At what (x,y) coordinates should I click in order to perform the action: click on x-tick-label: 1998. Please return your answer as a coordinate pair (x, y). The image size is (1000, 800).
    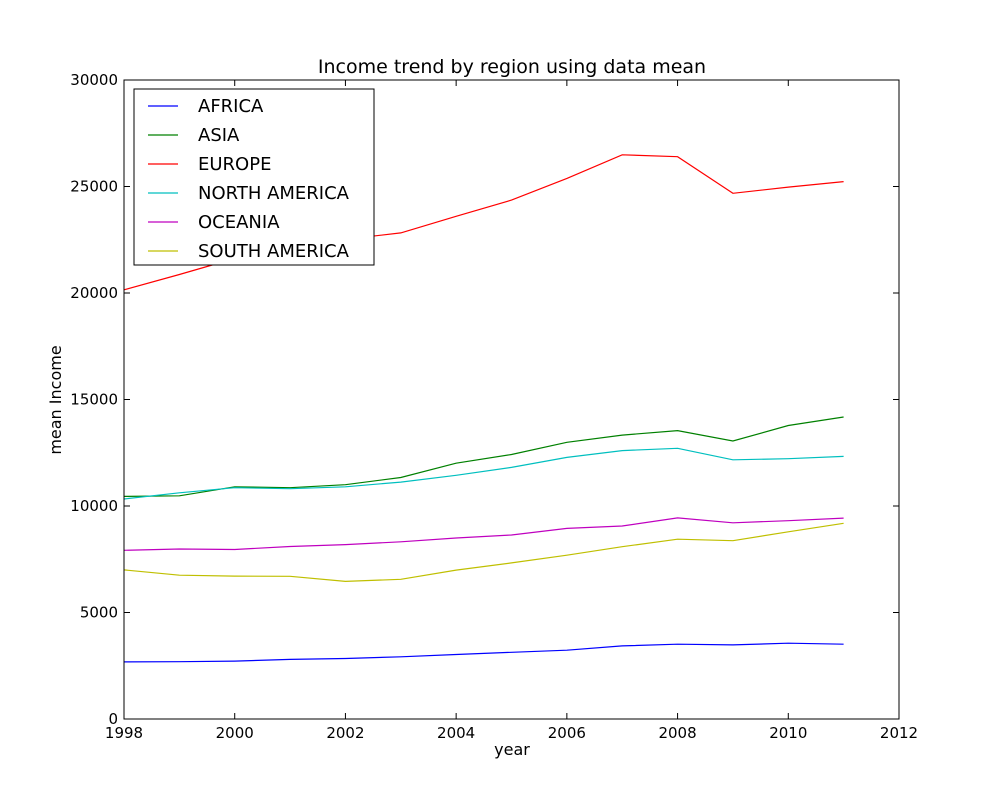
    Looking at the image, I should click on (124, 733).